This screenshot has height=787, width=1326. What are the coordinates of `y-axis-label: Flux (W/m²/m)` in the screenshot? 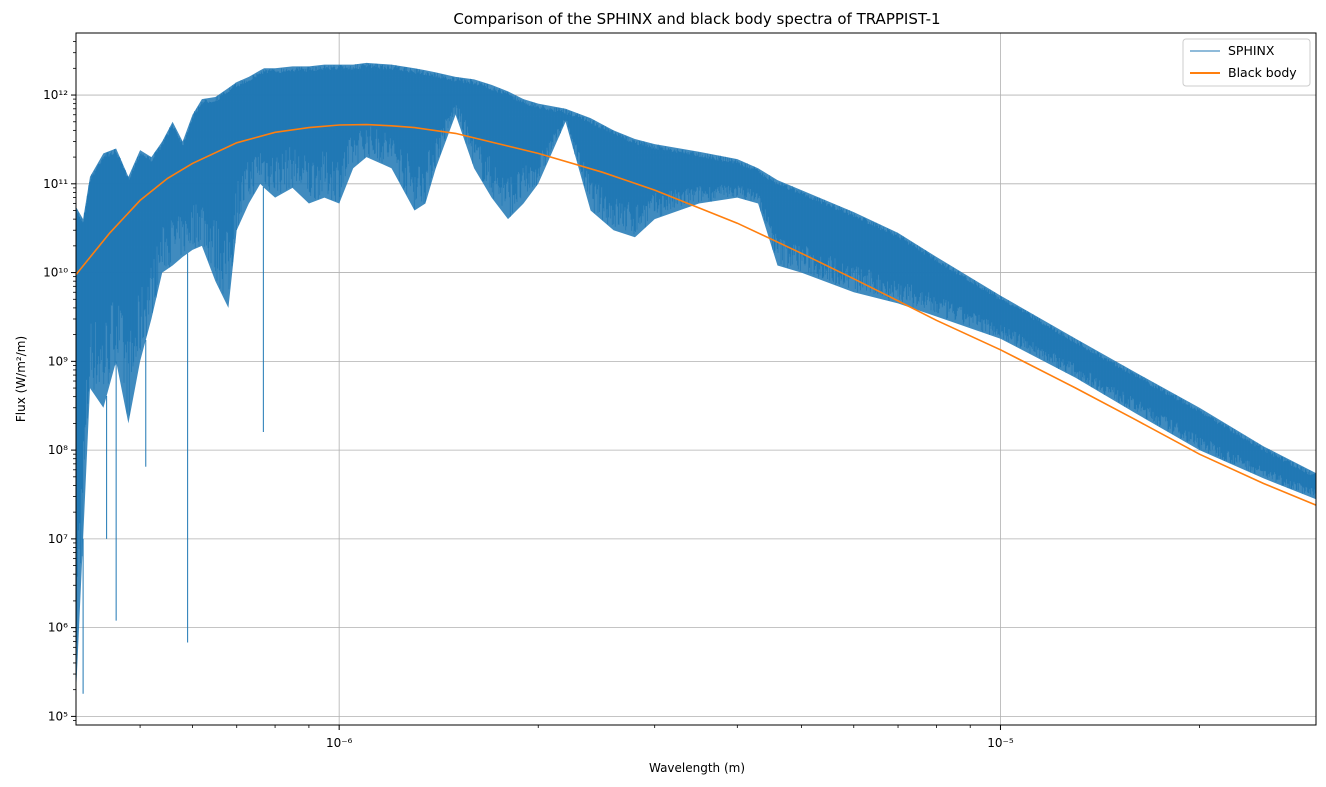 It's located at (21, 379).